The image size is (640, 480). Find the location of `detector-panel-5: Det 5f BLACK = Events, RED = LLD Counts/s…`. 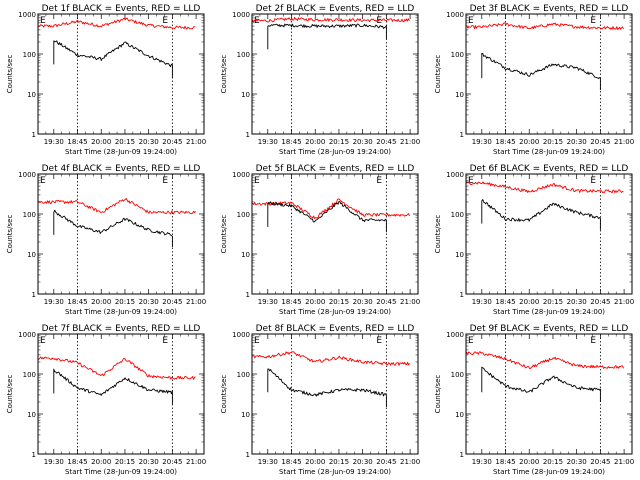

detector-panel-5: Det 5f BLACK = Events, RED = LLD Counts/s… is located at coordinates (320, 240).